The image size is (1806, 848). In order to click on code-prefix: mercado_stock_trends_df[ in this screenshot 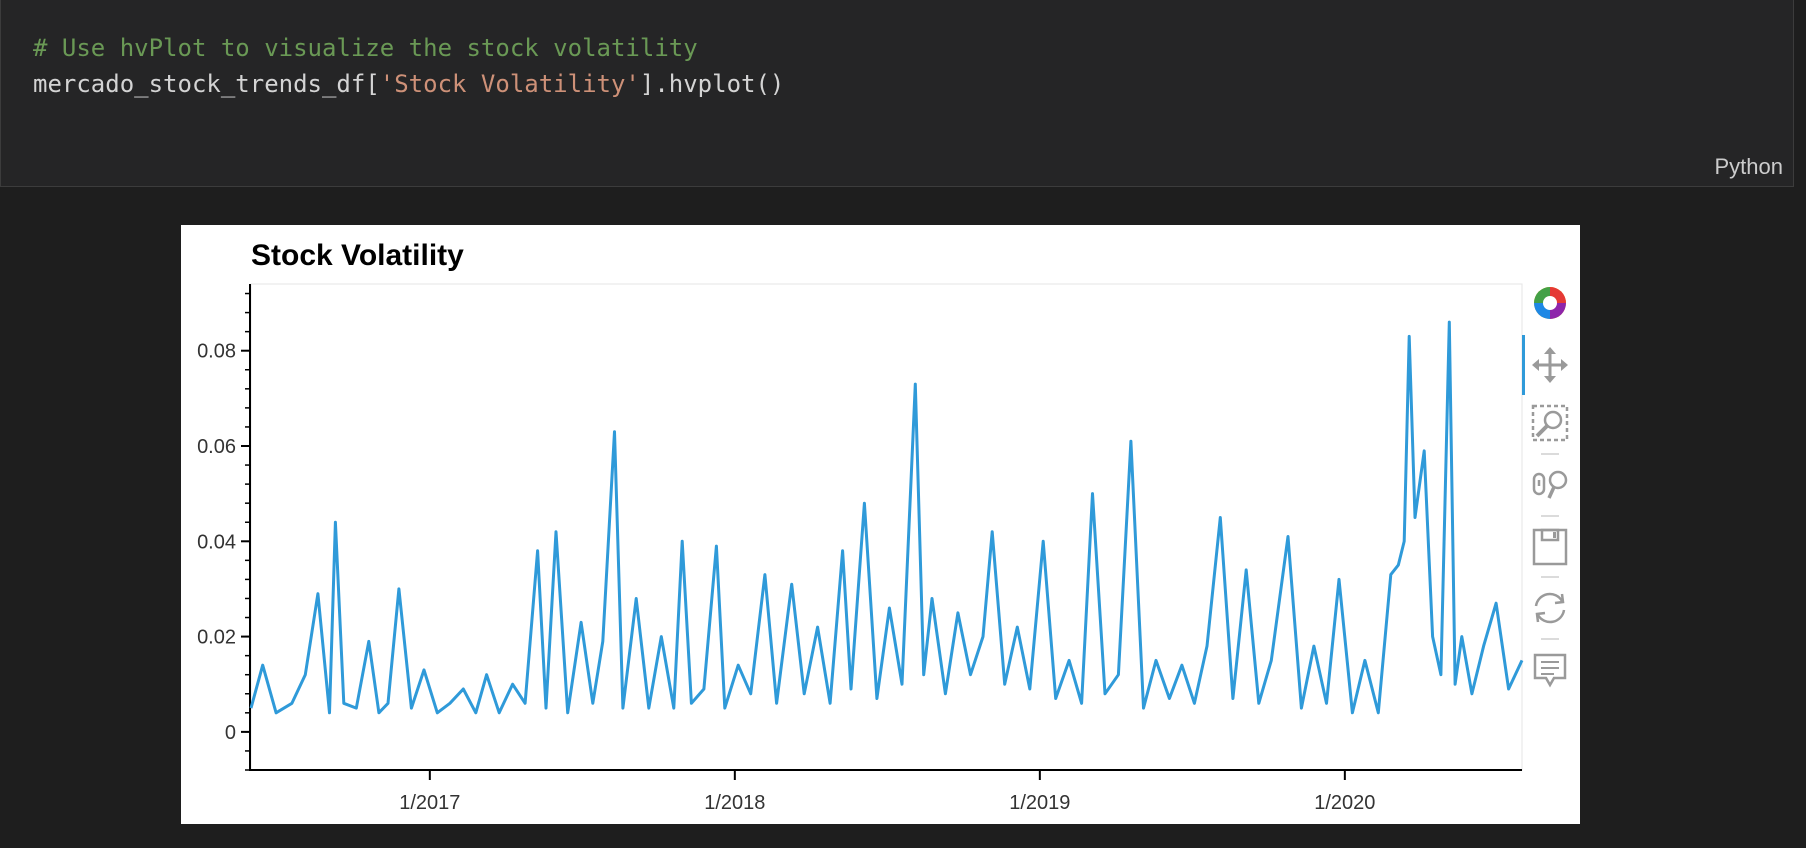, I will do `click(206, 84)`.